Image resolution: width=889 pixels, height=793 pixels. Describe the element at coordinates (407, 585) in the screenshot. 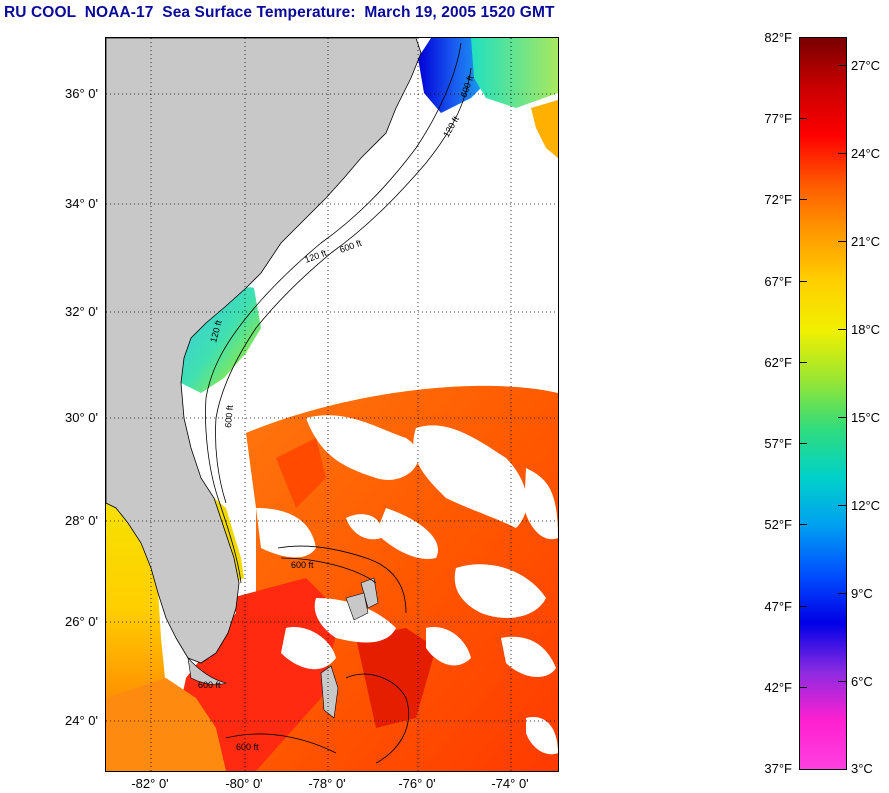

I see `cloud-patches` at that location.